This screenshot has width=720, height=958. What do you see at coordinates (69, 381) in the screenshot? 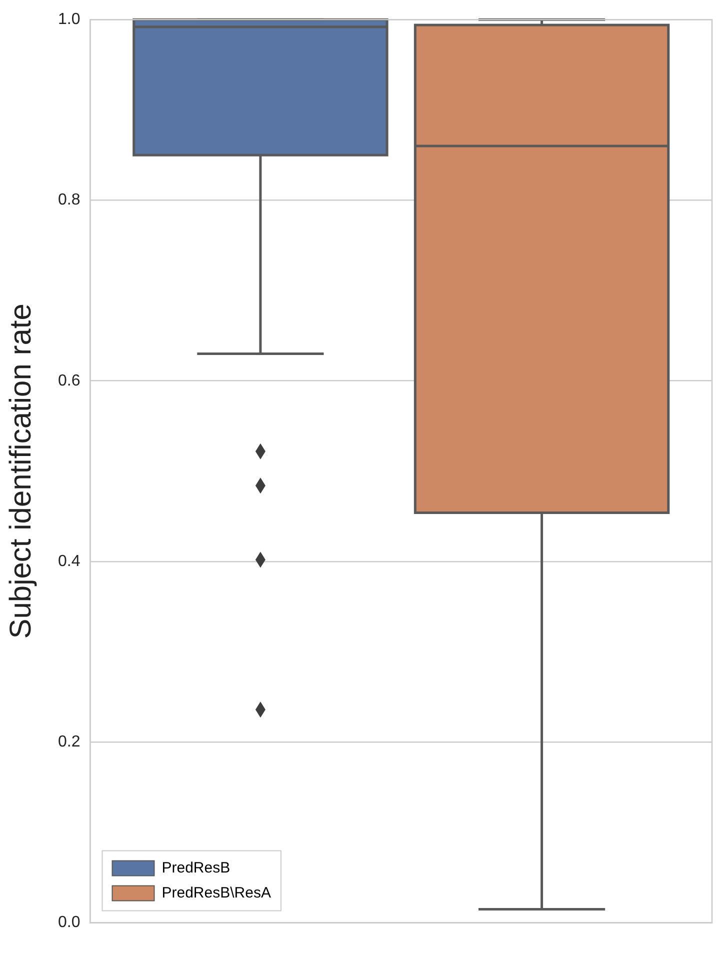
I see `y-tick-label: 0.6` at bounding box center [69, 381].